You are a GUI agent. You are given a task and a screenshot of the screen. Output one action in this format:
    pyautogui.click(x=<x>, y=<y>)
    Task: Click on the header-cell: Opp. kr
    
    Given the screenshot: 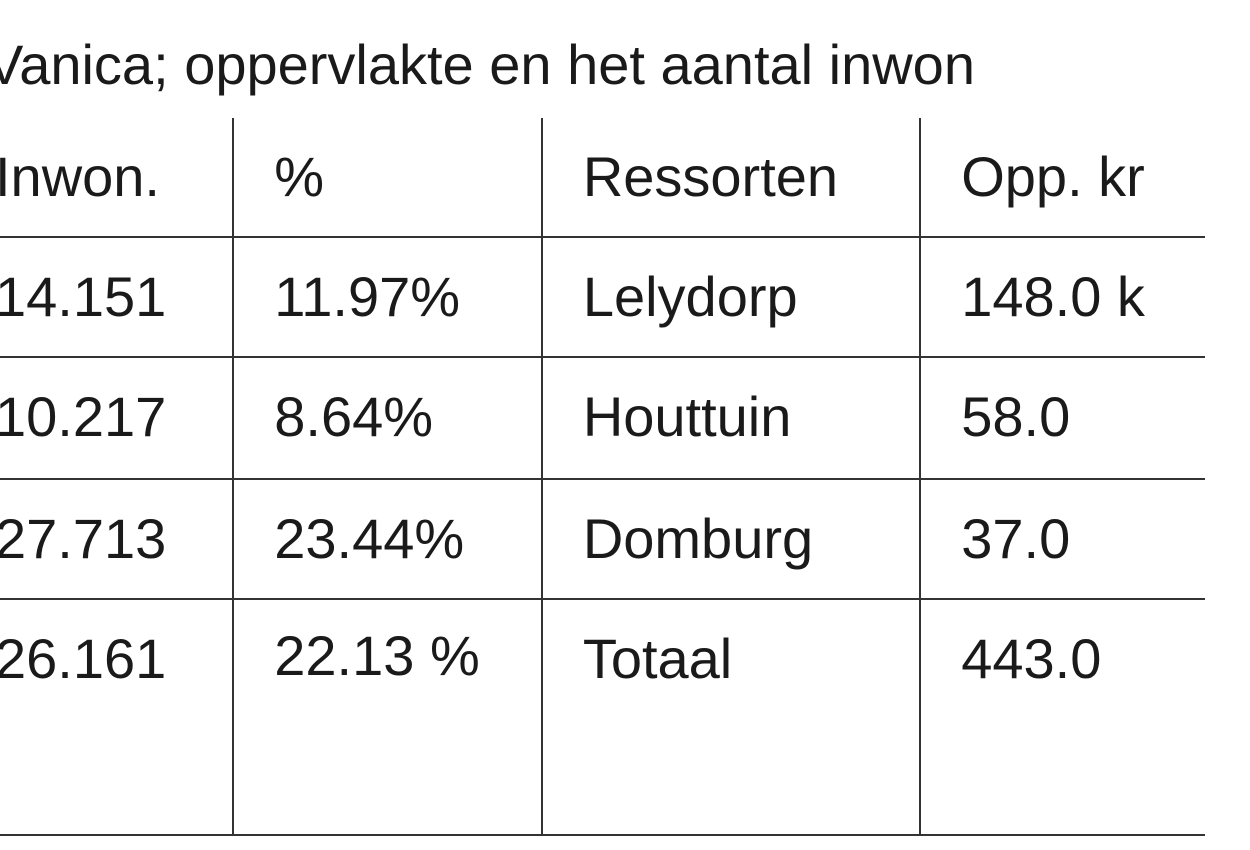 What is the action you would take?
    pyautogui.click(x=1062, y=178)
    